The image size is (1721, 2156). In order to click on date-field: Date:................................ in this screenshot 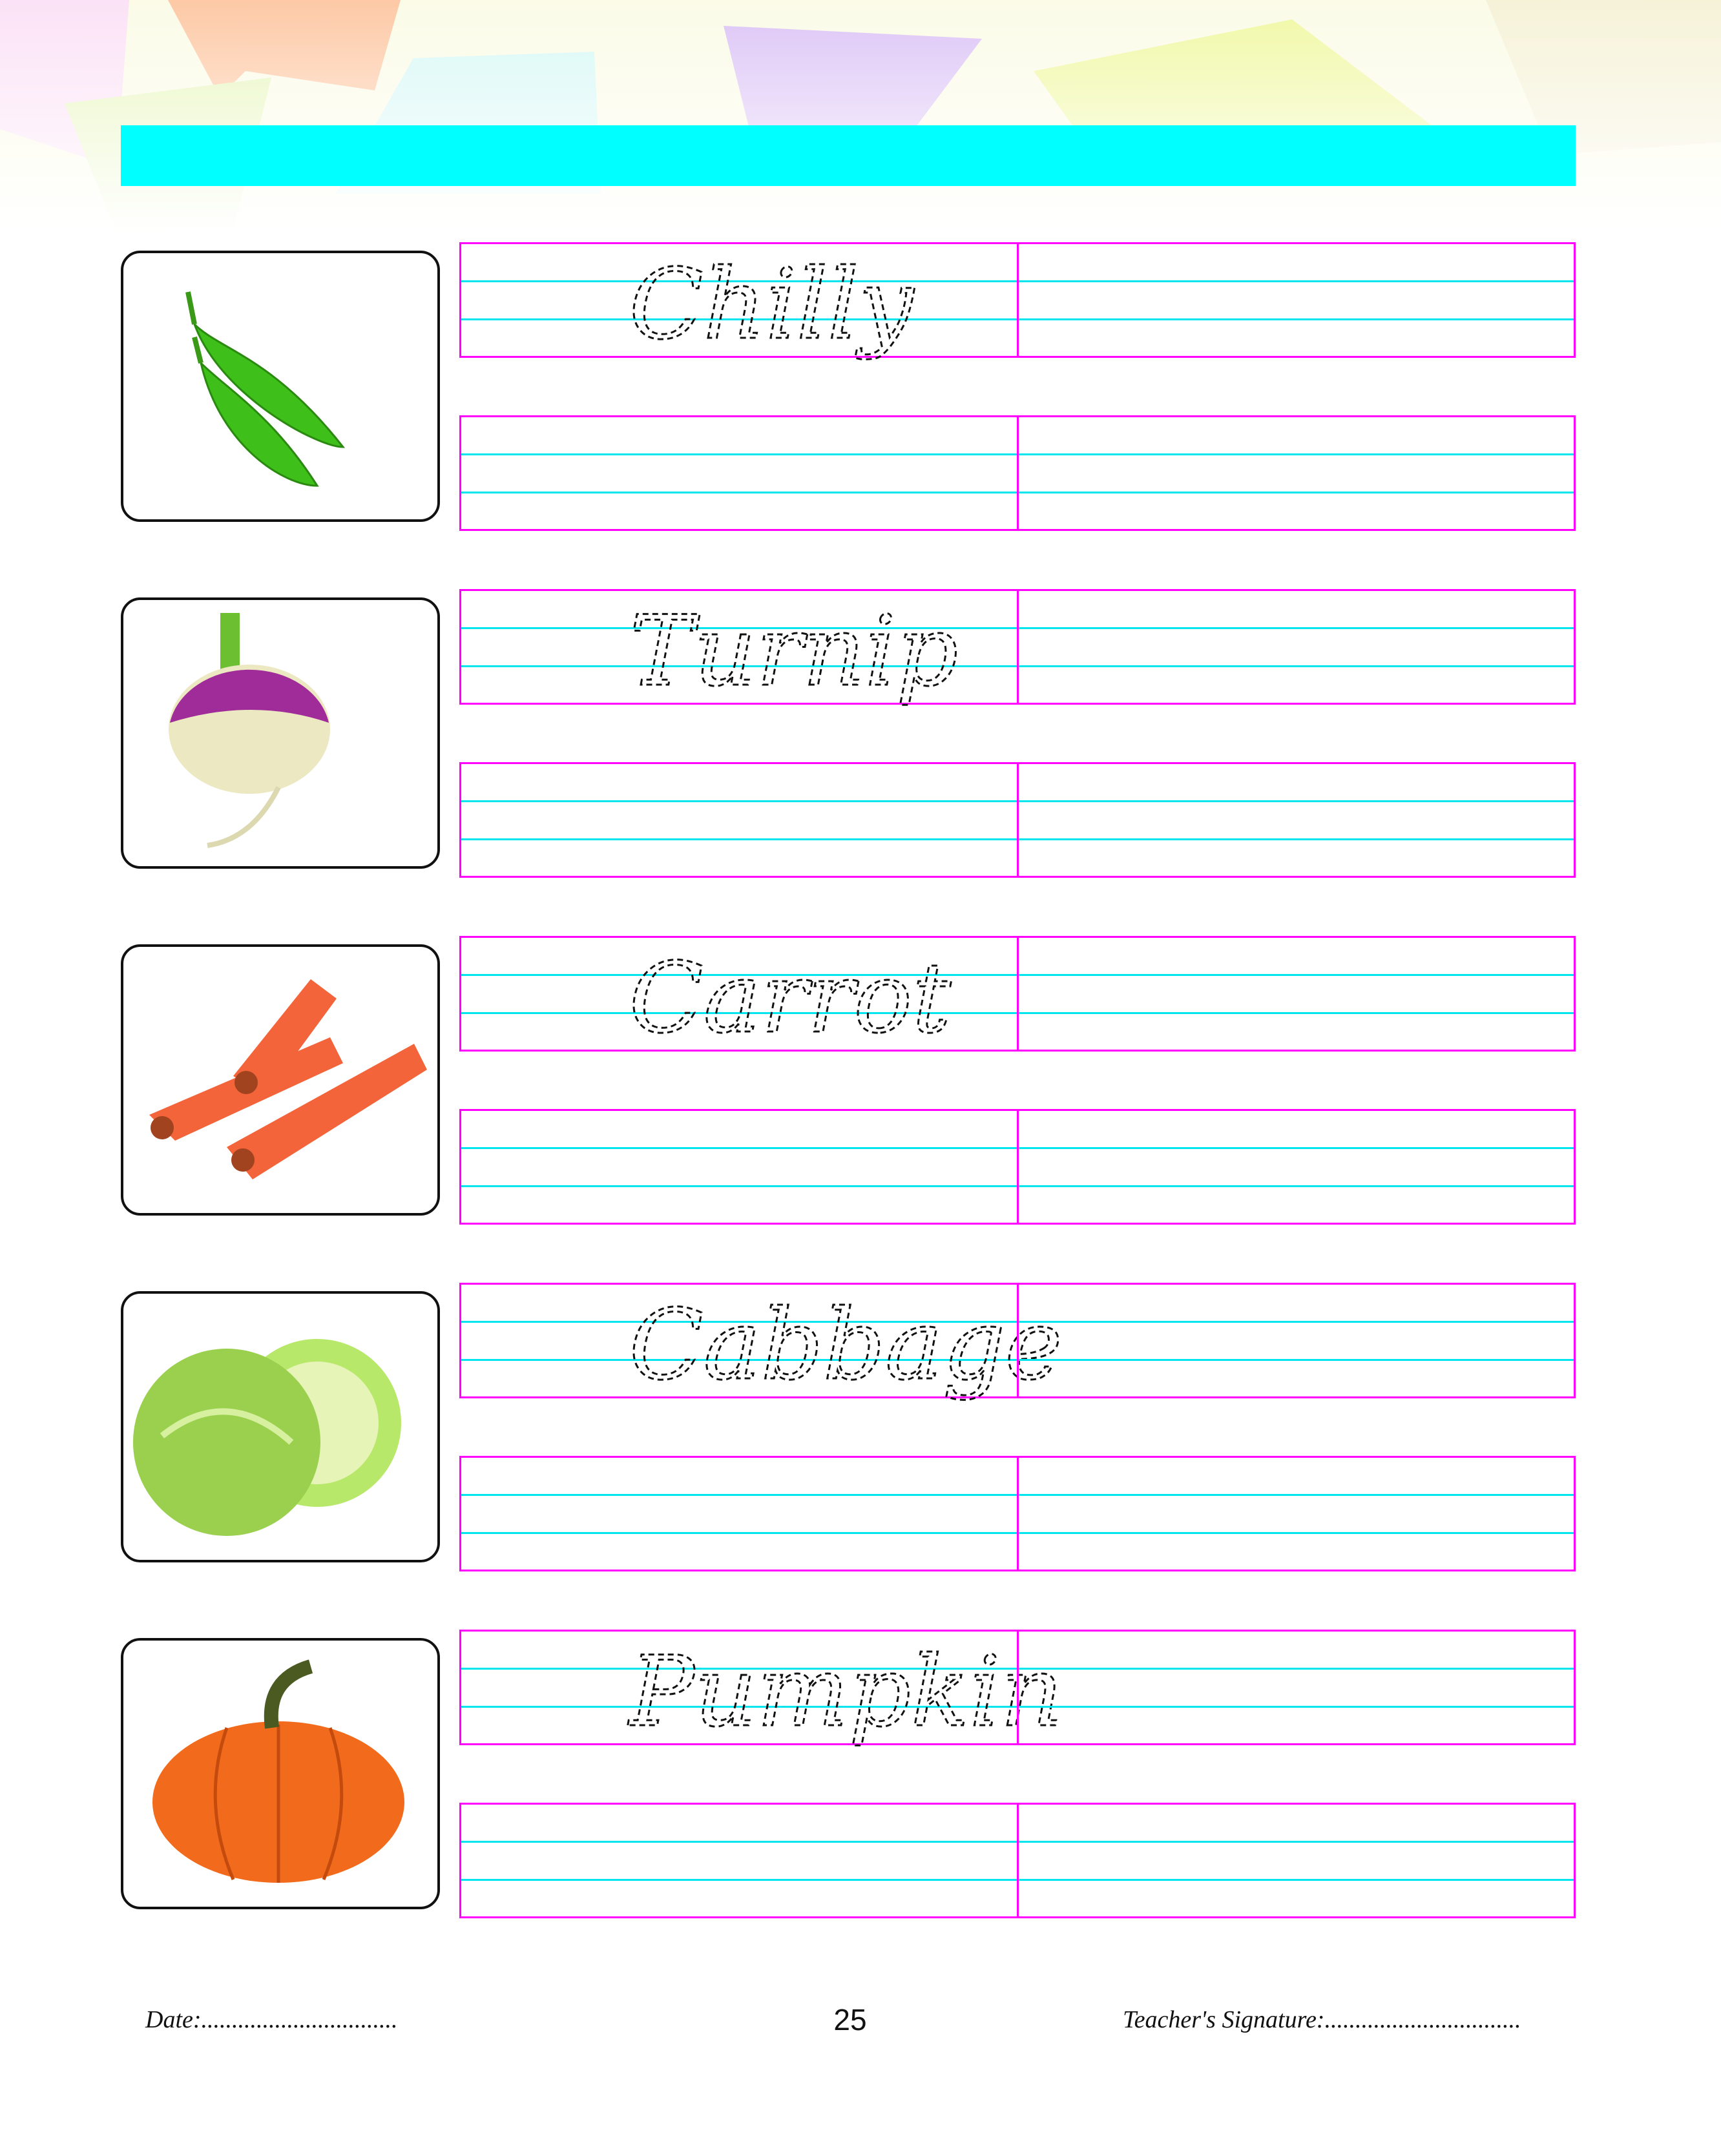, I will do `click(271, 2020)`.